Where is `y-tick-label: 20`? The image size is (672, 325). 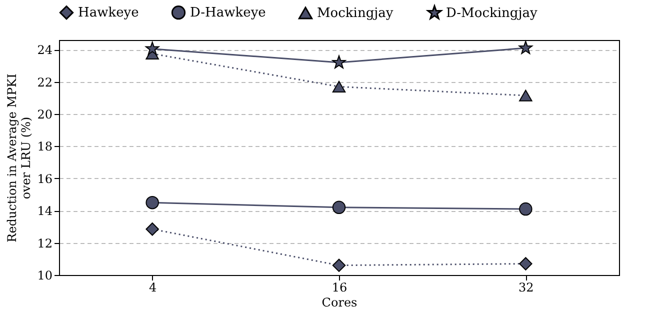
y-tick-label: 20 is located at coordinates (44, 115).